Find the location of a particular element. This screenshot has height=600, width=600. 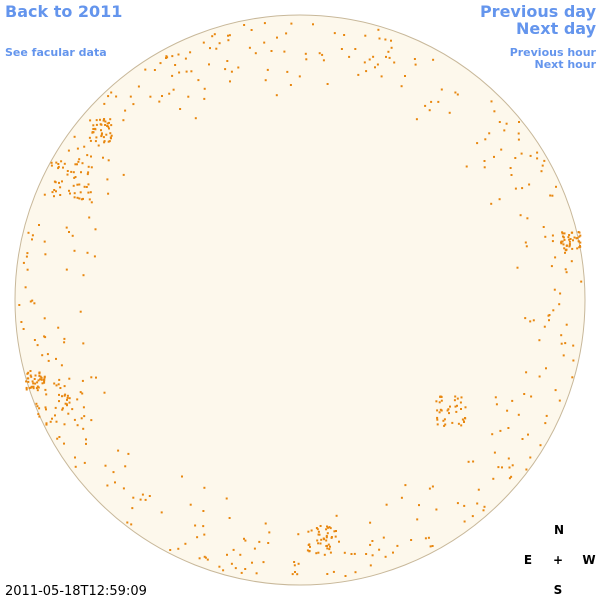

back-link: Back to 2011 is located at coordinates (63, 11).